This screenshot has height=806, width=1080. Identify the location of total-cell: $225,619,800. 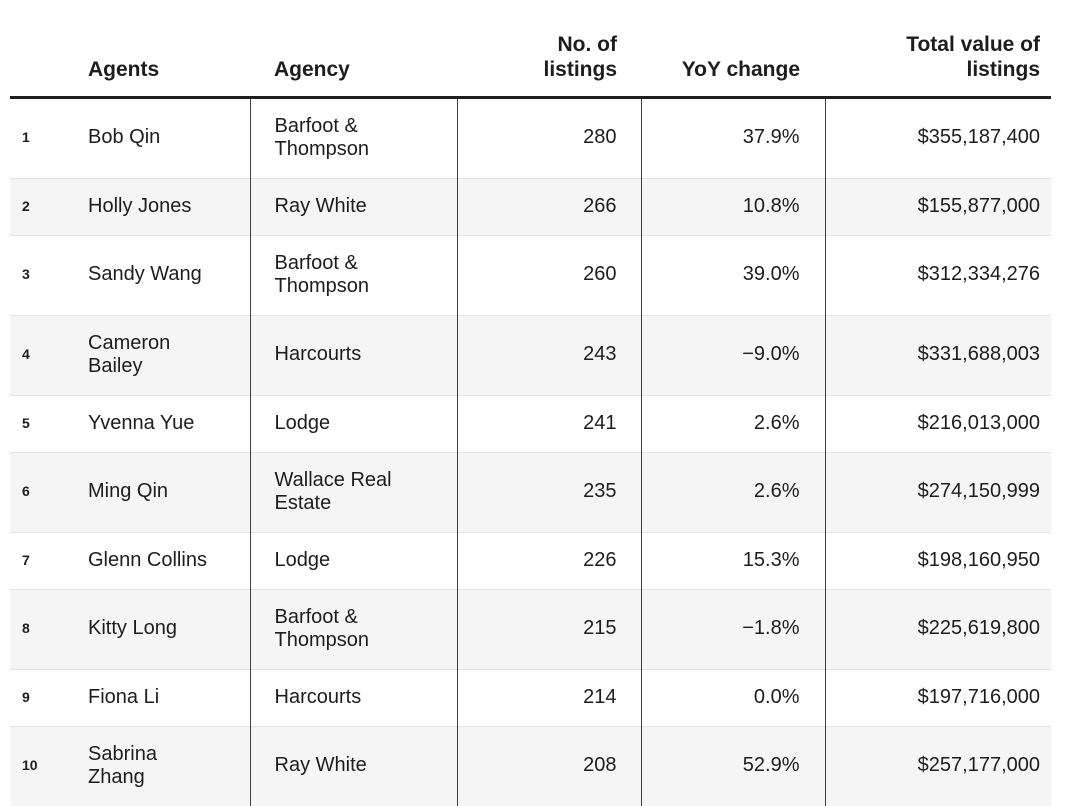
(937, 628).